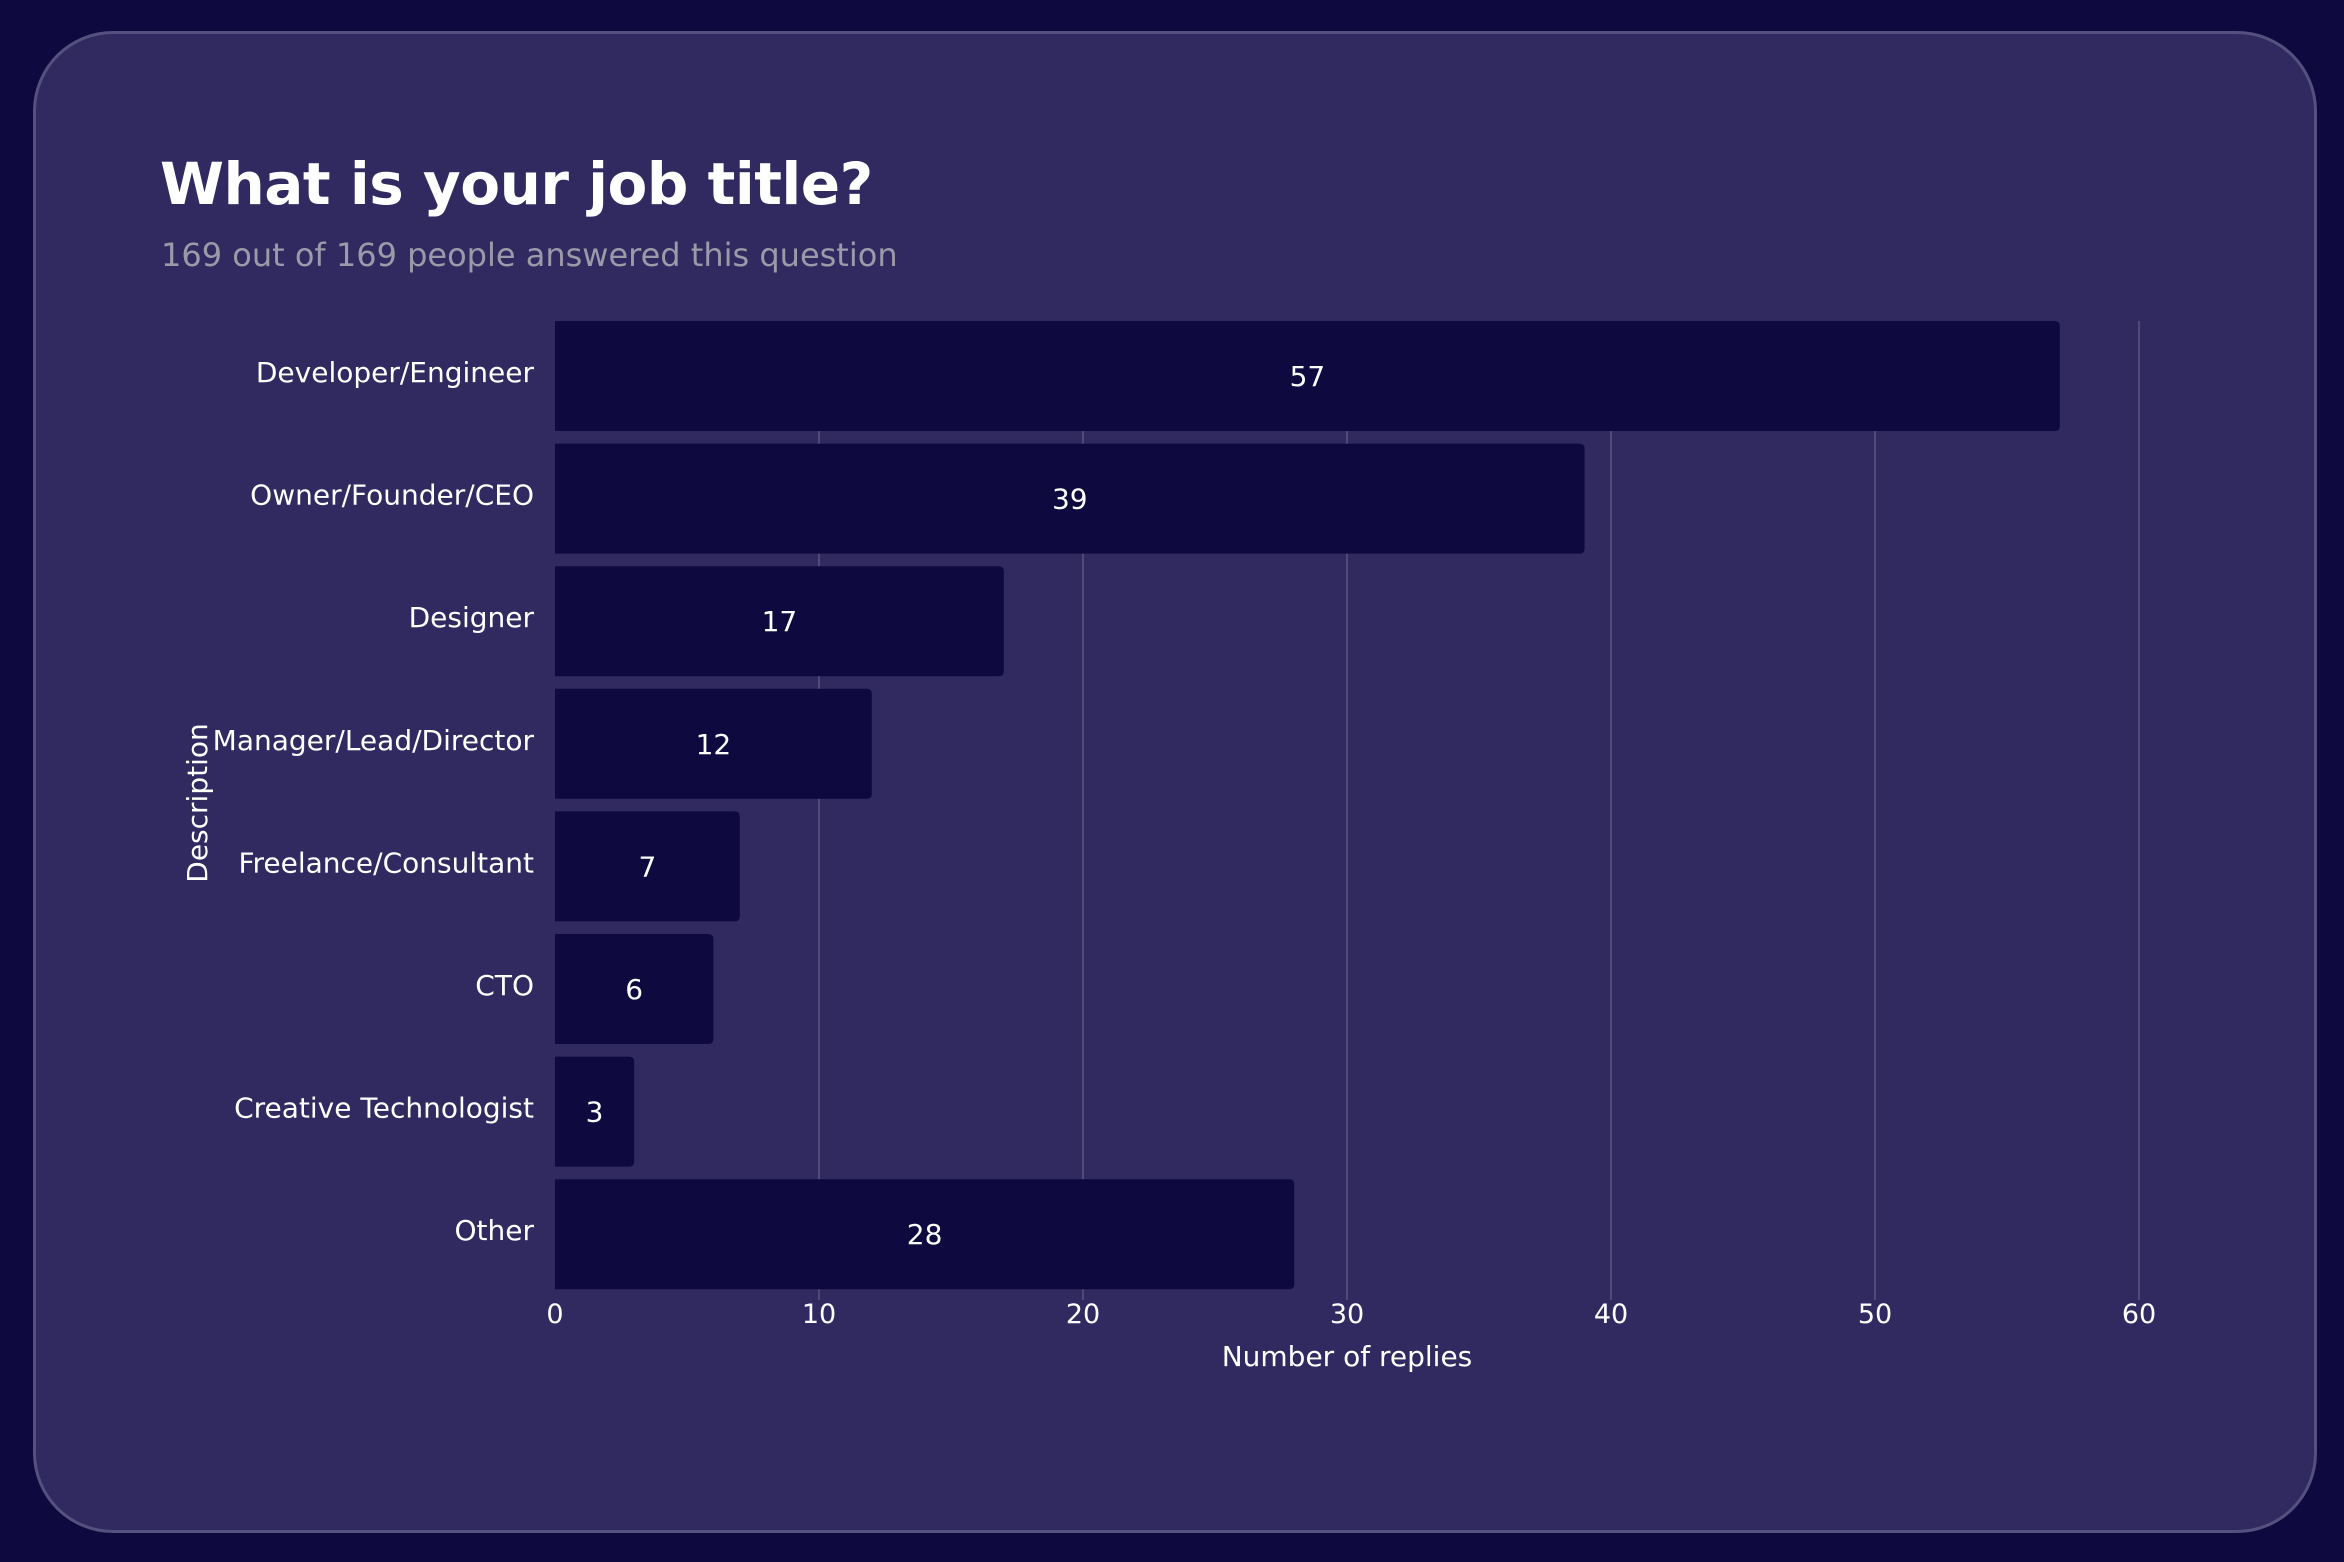  Describe the element at coordinates (1347, 1356) in the screenshot. I see `x-axis-title: Number of replies` at that location.